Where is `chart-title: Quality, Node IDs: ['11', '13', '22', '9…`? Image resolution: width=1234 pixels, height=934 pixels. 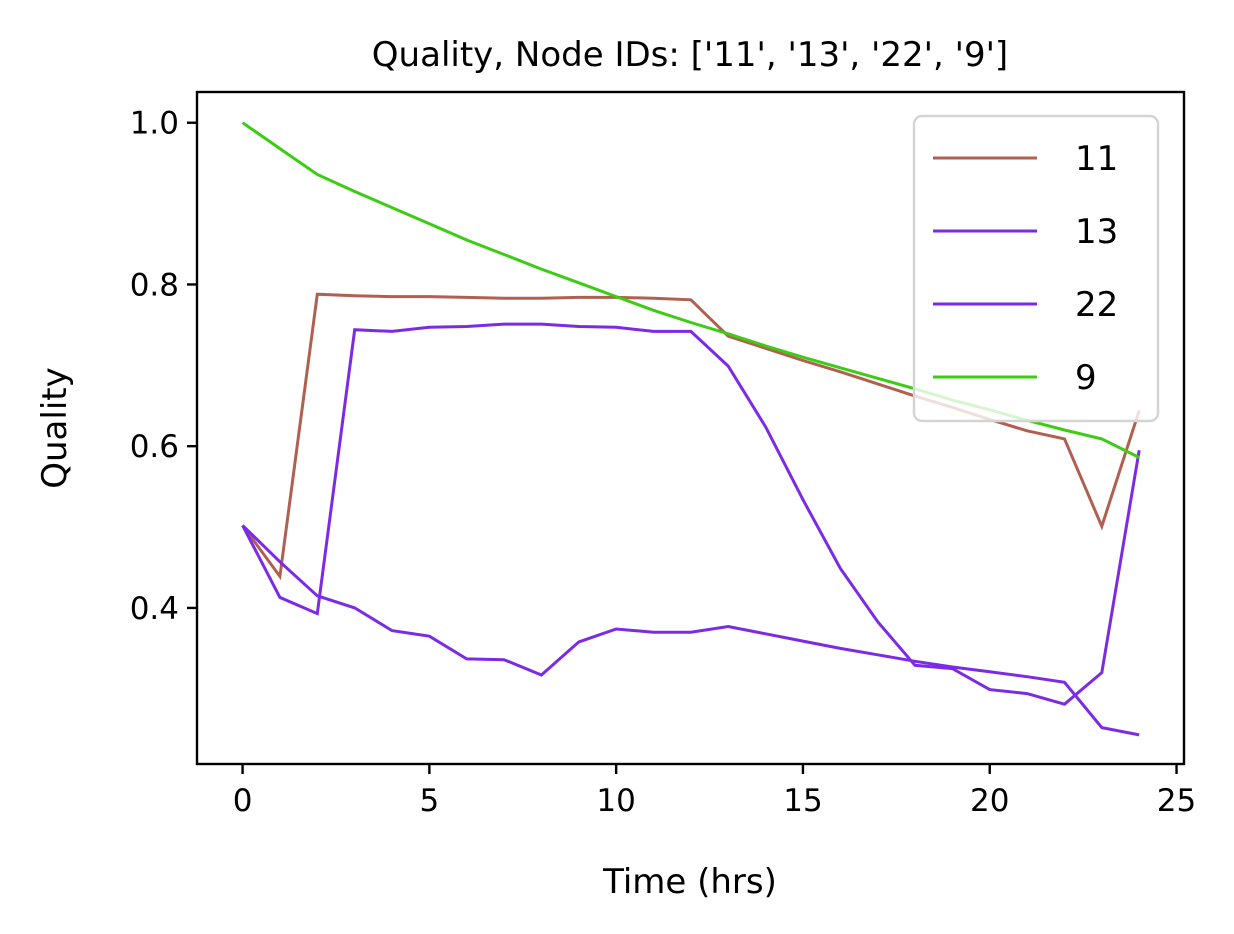 chart-title: Quality, Node IDs: ['11', '13', '22', '9… is located at coordinates (690, 55).